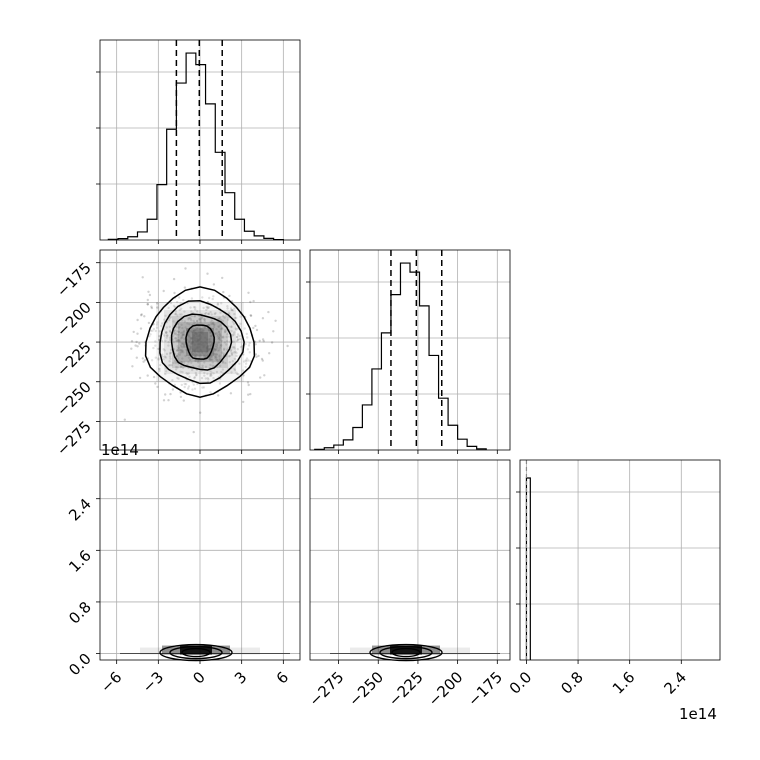  What do you see at coordinates (80, 665) in the screenshot?
I see `row3-y-label-3: 0.0` at bounding box center [80, 665].